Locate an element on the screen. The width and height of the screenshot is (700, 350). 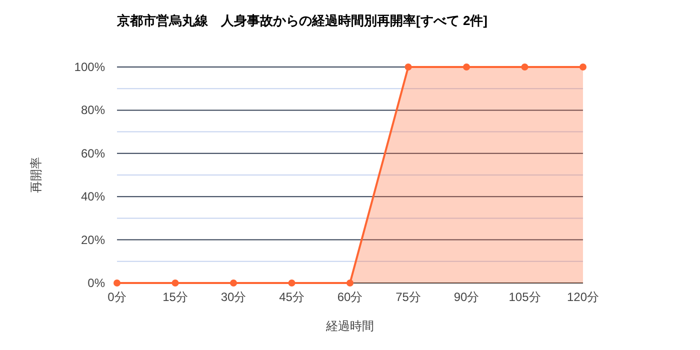
y-tick-label: 60% is located at coordinates (93, 153).